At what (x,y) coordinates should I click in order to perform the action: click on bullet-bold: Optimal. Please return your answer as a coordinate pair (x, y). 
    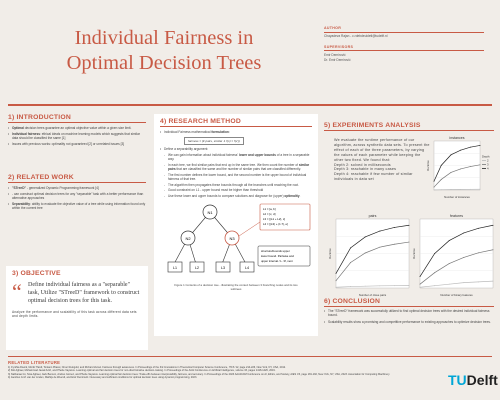
    Looking at the image, I should click on (18, 128).